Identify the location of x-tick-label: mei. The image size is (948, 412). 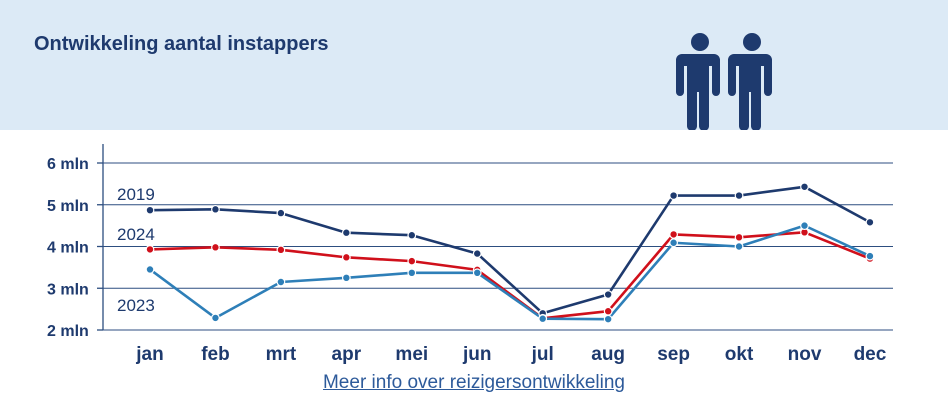
(411, 354).